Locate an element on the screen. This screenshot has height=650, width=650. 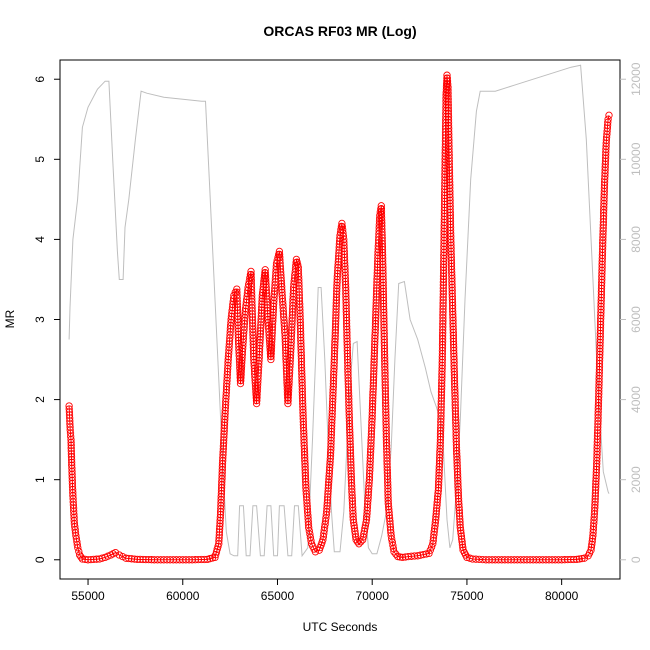
y-tick-label: 5 is located at coordinates (40, 159).